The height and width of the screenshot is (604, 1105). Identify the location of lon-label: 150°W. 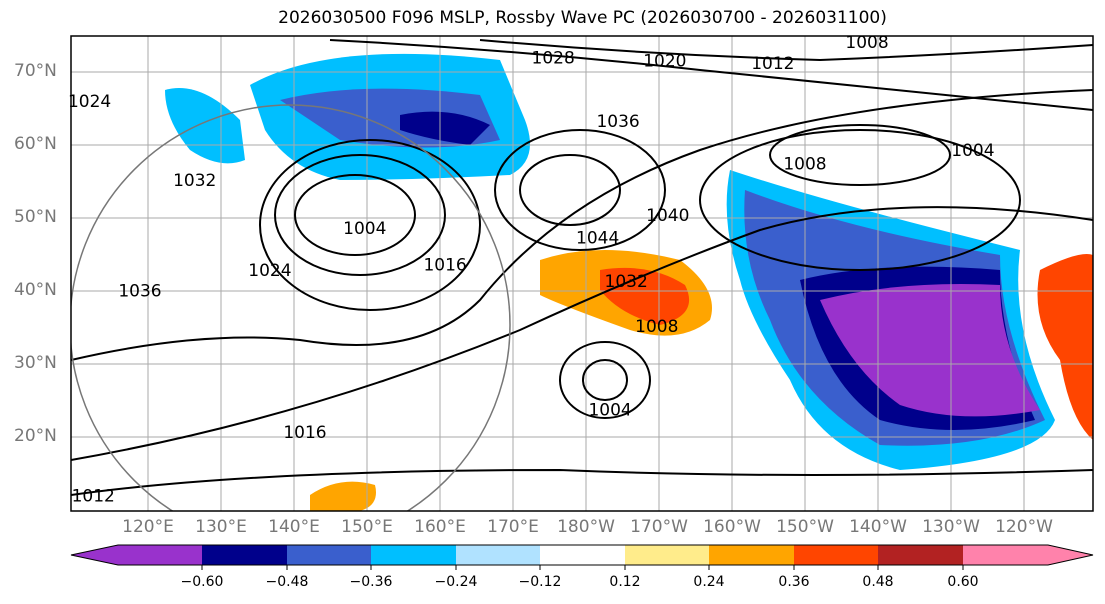
(805, 527).